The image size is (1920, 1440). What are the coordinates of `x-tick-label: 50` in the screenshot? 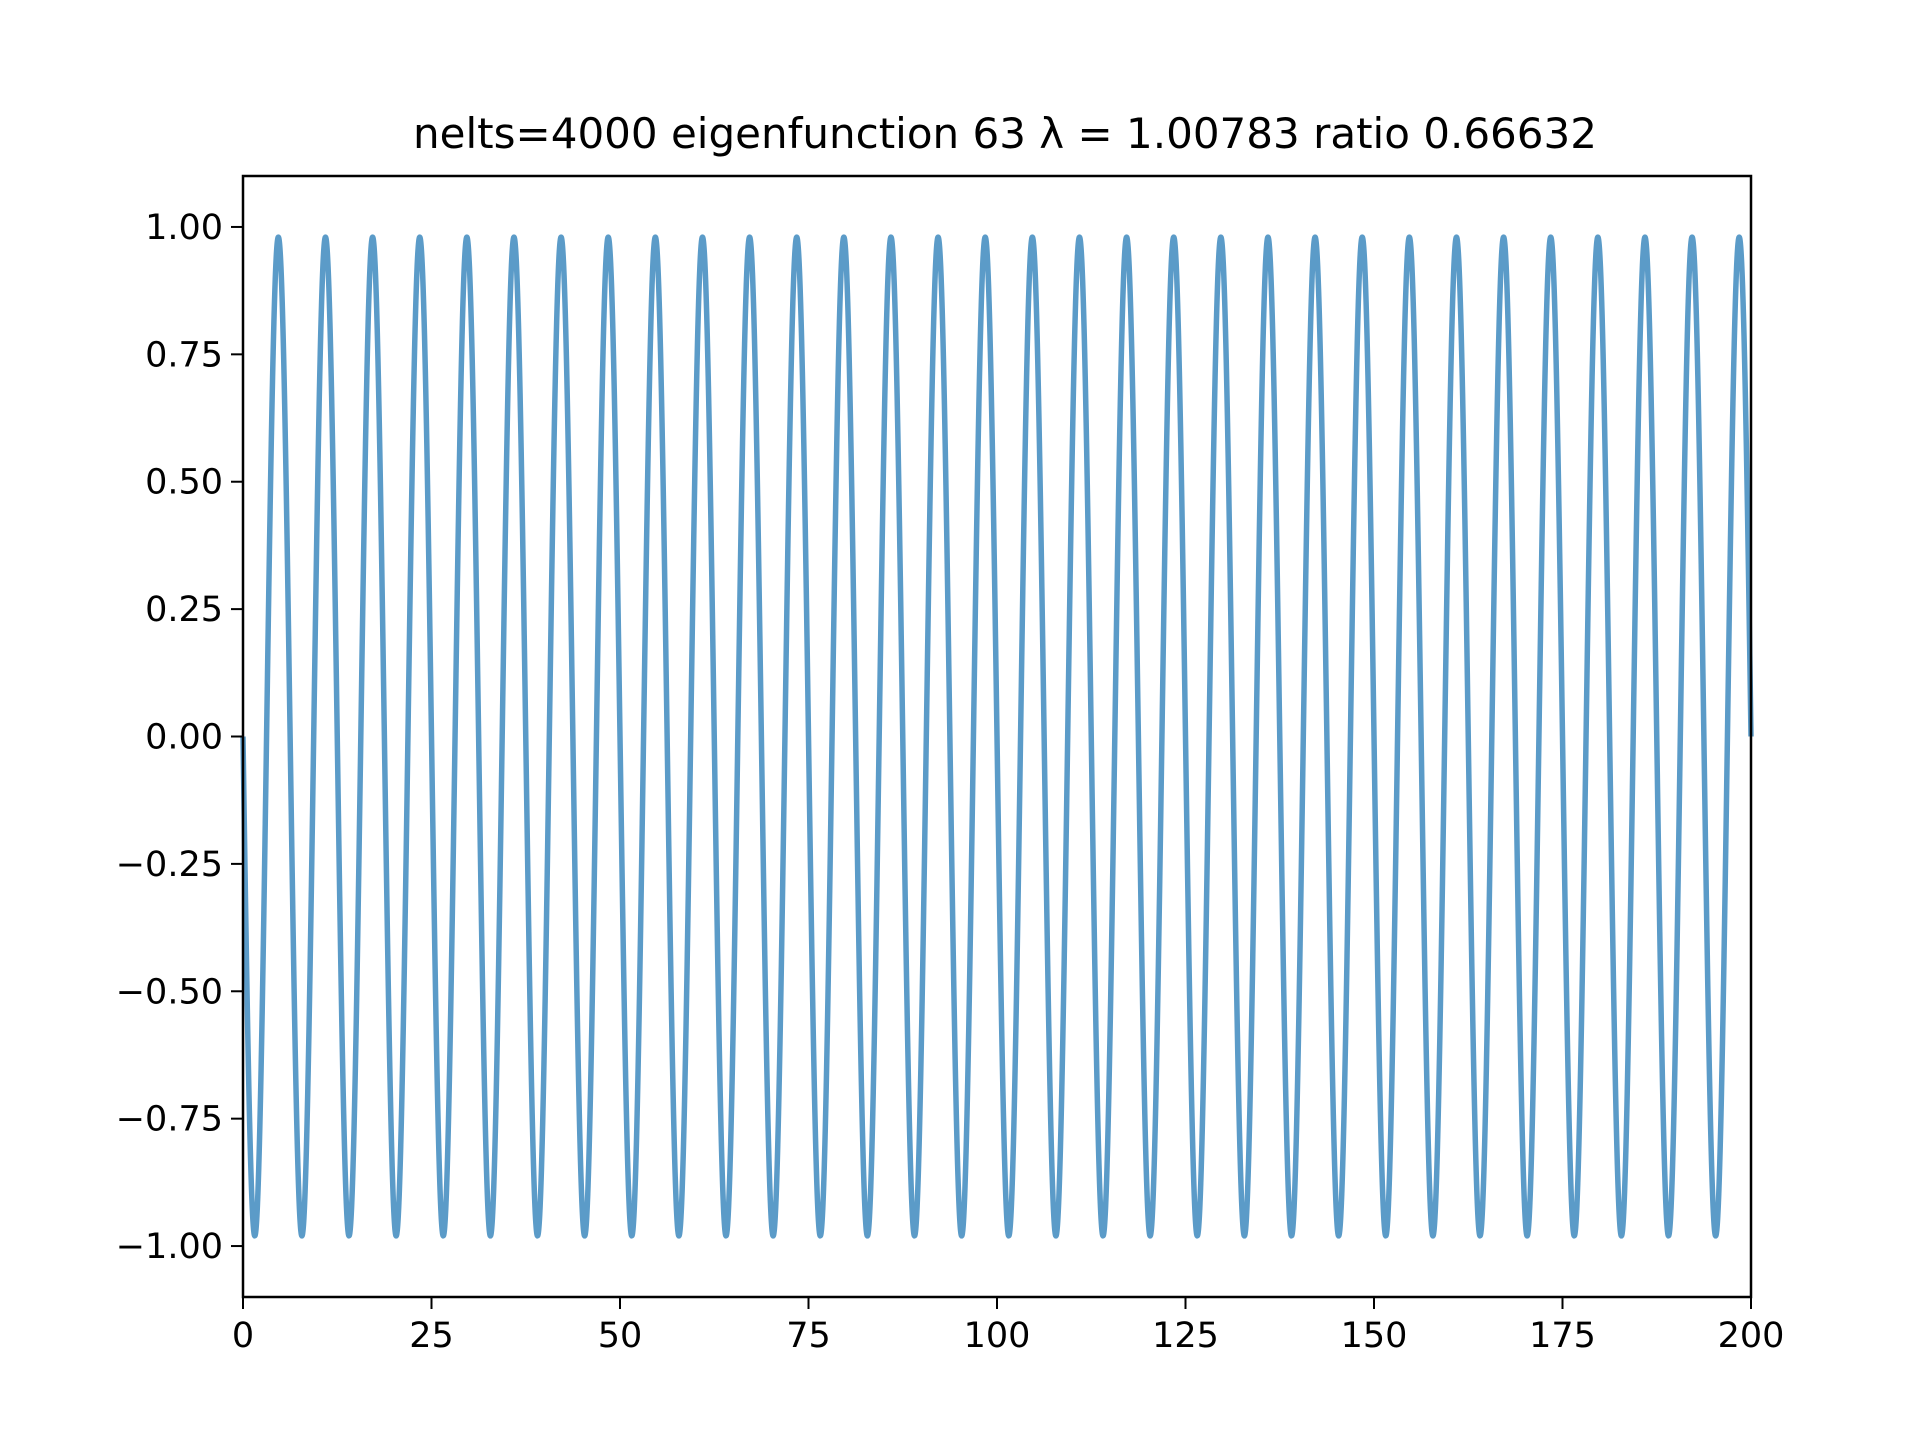 It's located at (620, 1336).